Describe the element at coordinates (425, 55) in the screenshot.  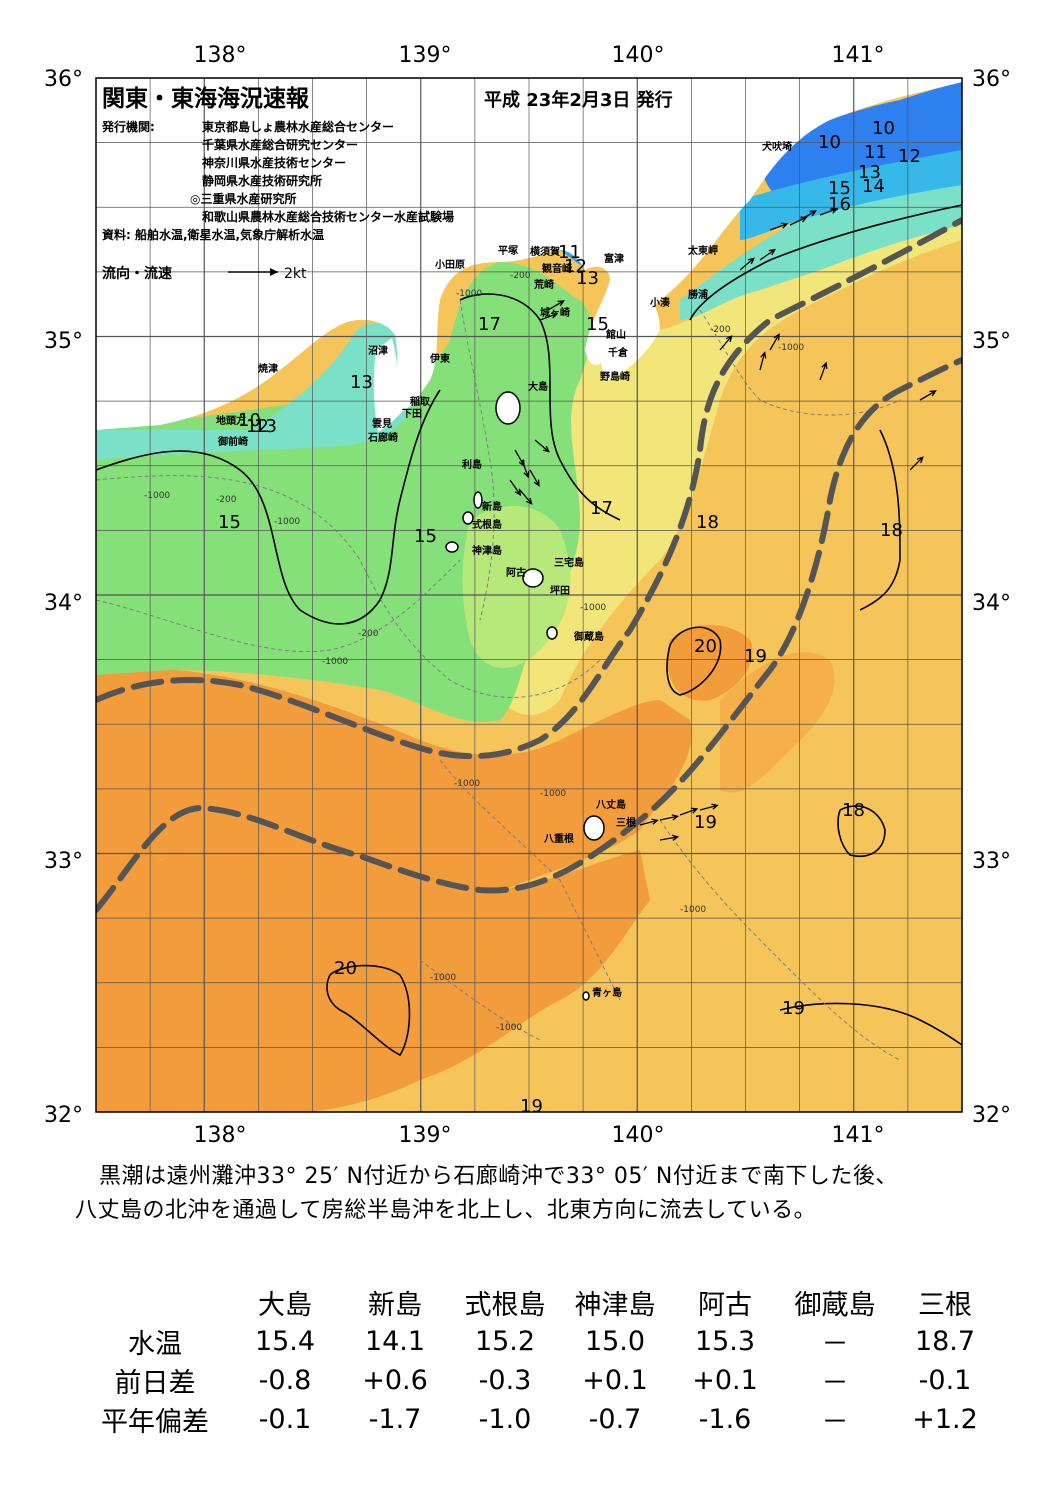
I see `lon-label-top: 139°` at that location.